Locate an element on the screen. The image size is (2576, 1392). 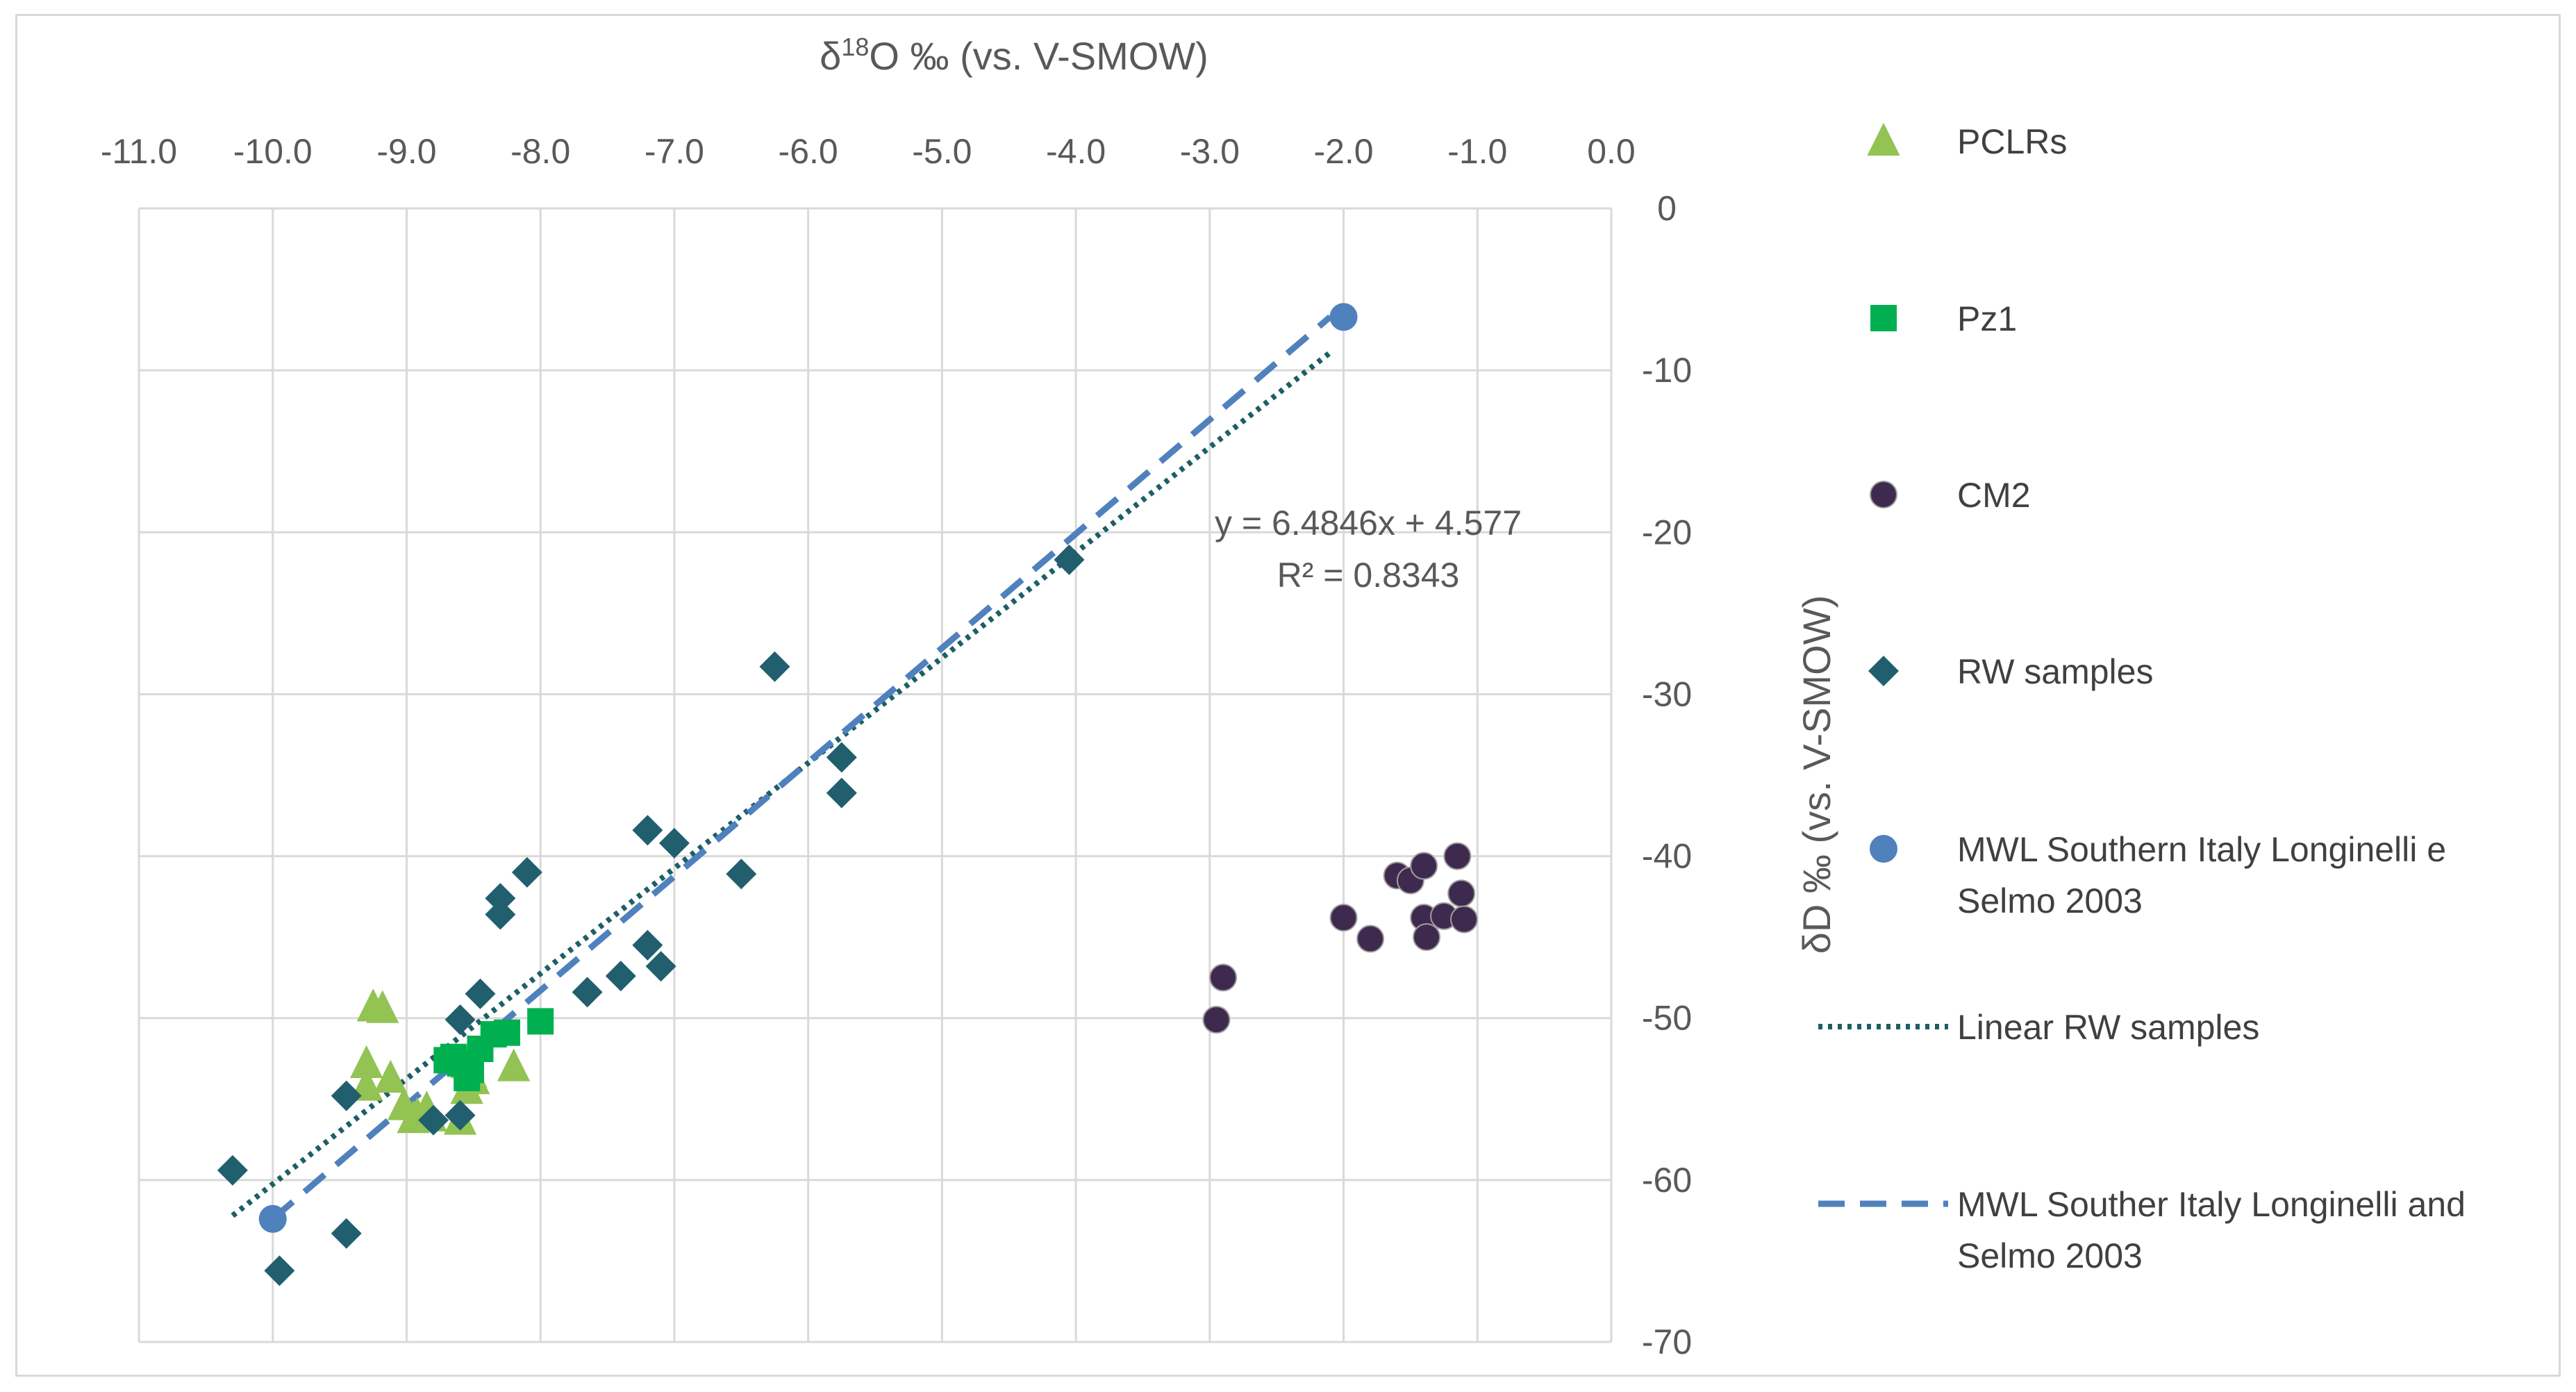
annotations: y = 6.4846x + 4.577 R² = 0.8343 is located at coordinates (1368, 549).